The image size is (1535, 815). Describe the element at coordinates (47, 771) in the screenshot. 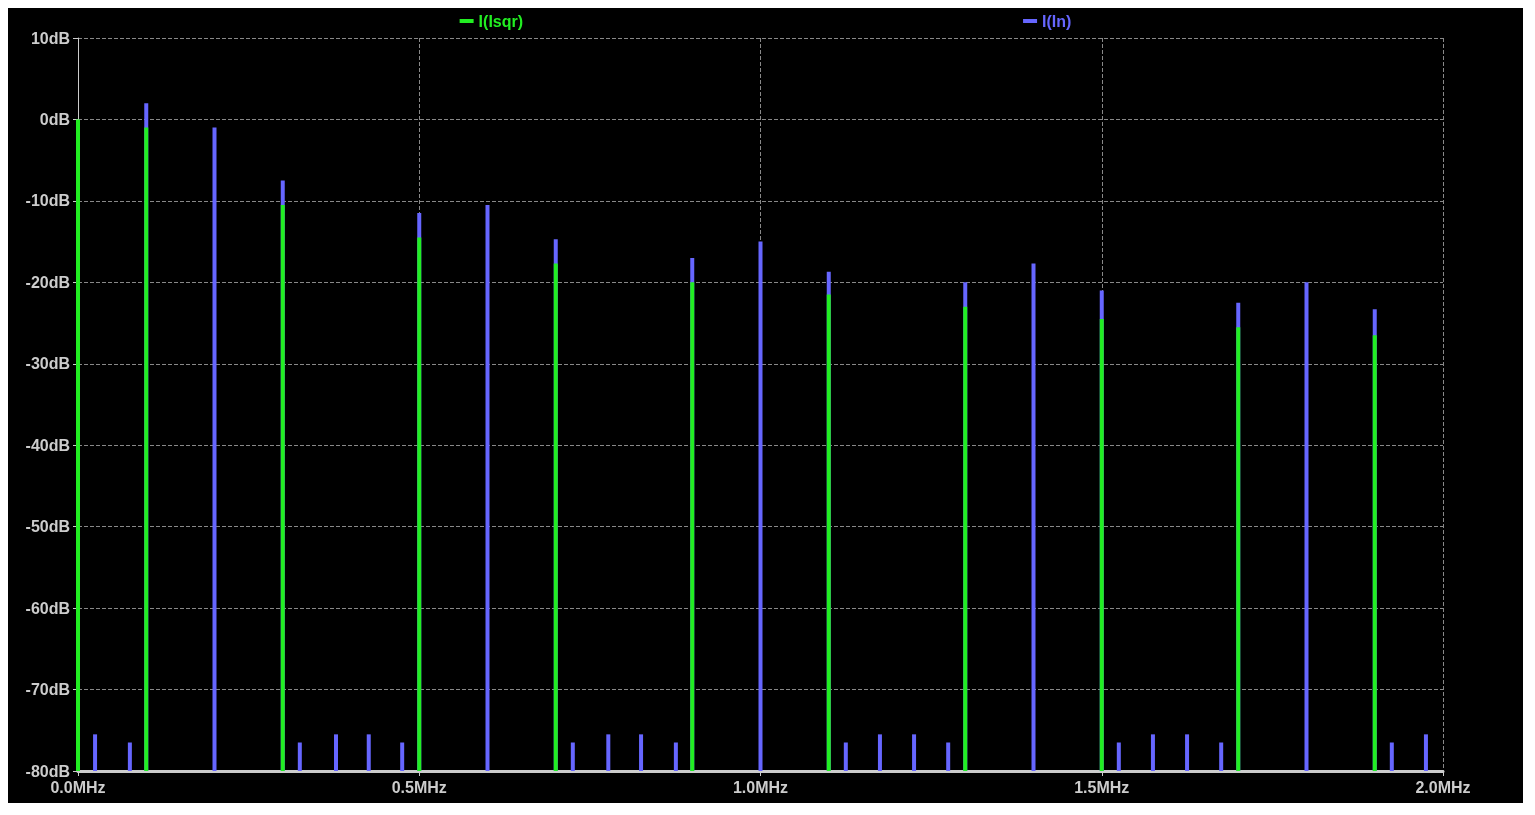

I see `y-tick-label: -80dB` at that location.